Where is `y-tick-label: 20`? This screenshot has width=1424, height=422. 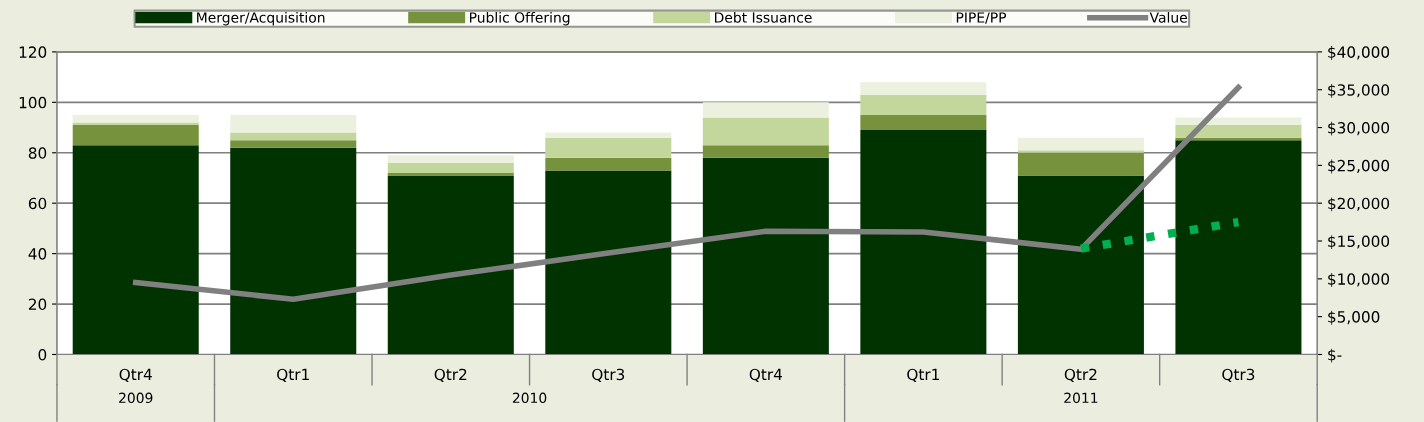 y-tick-label: 20 is located at coordinates (37, 304).